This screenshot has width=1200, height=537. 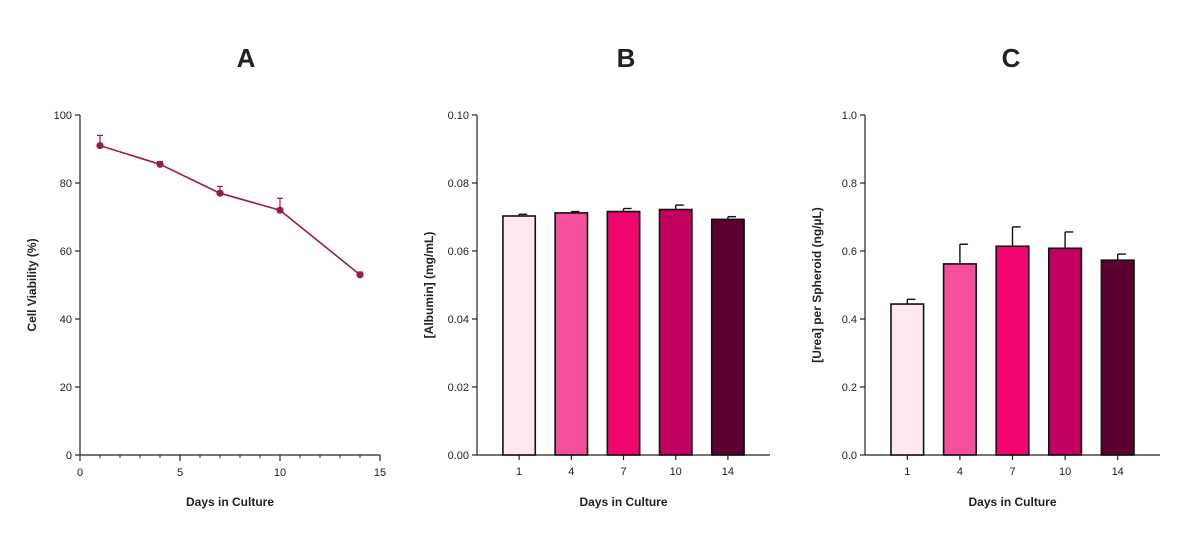 I want to click on y-tick-label: 0.8, so click(x=849, y=184).